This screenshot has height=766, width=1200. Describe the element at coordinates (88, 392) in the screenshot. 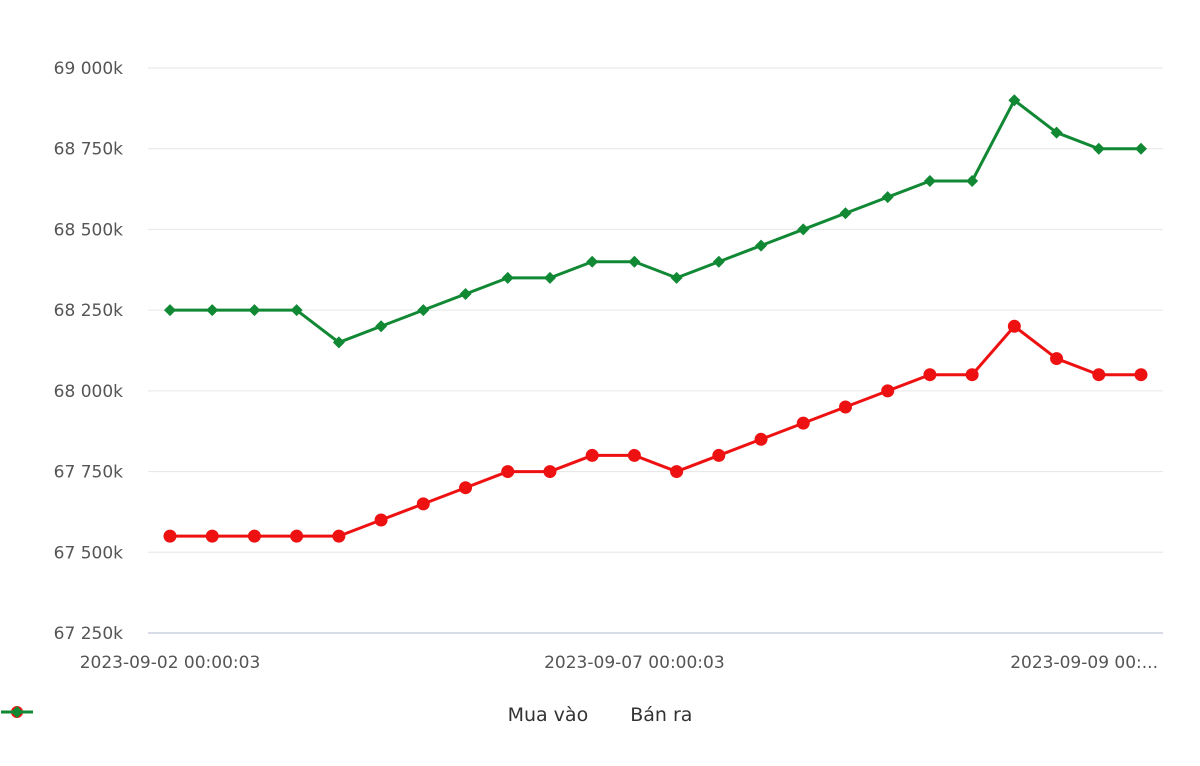

I see `y-tick-label: 68 000k` at that location.